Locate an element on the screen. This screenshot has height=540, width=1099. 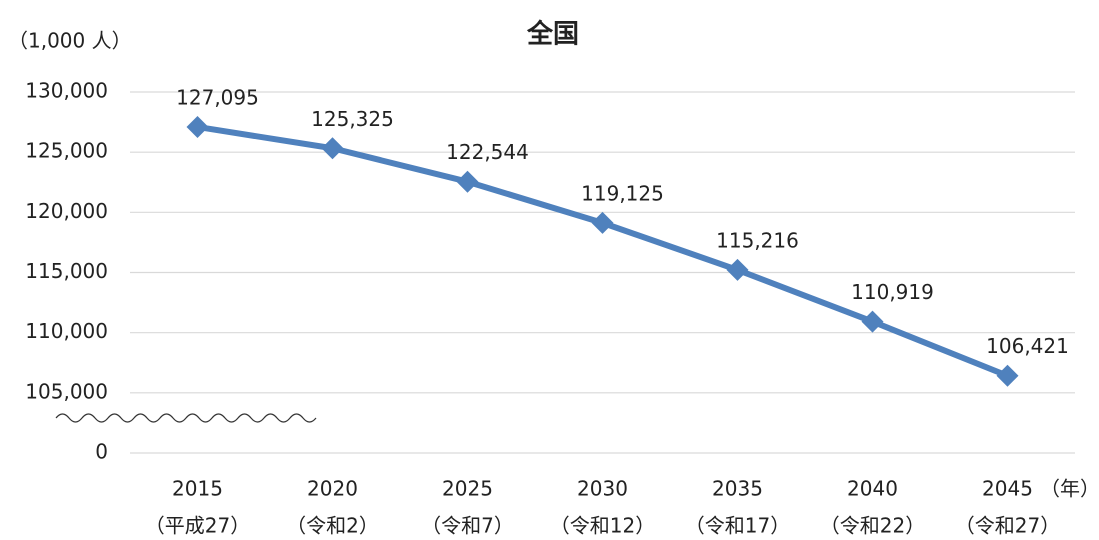
chart-title: 全国 is located at coordinates (552, 34).